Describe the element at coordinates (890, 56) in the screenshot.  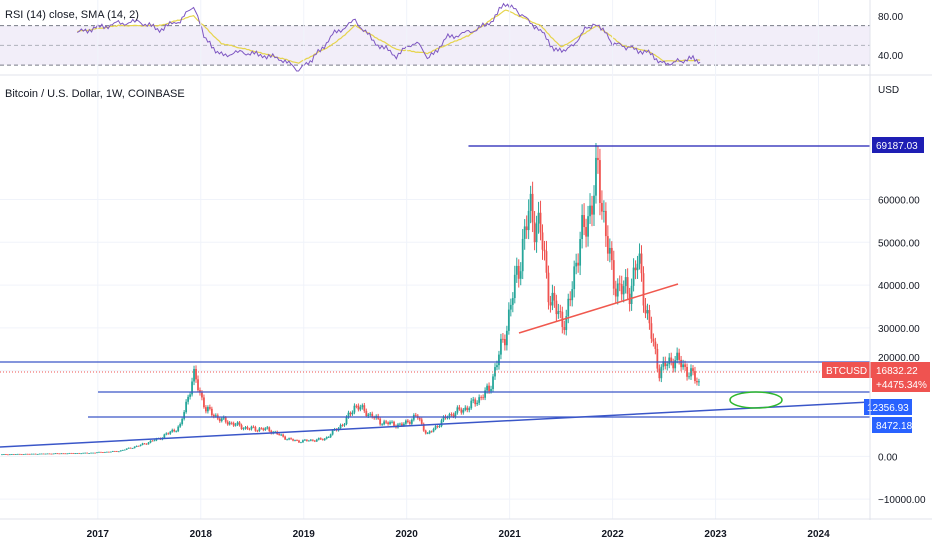
I see `rsi-tick-40: 40.00` at that location.